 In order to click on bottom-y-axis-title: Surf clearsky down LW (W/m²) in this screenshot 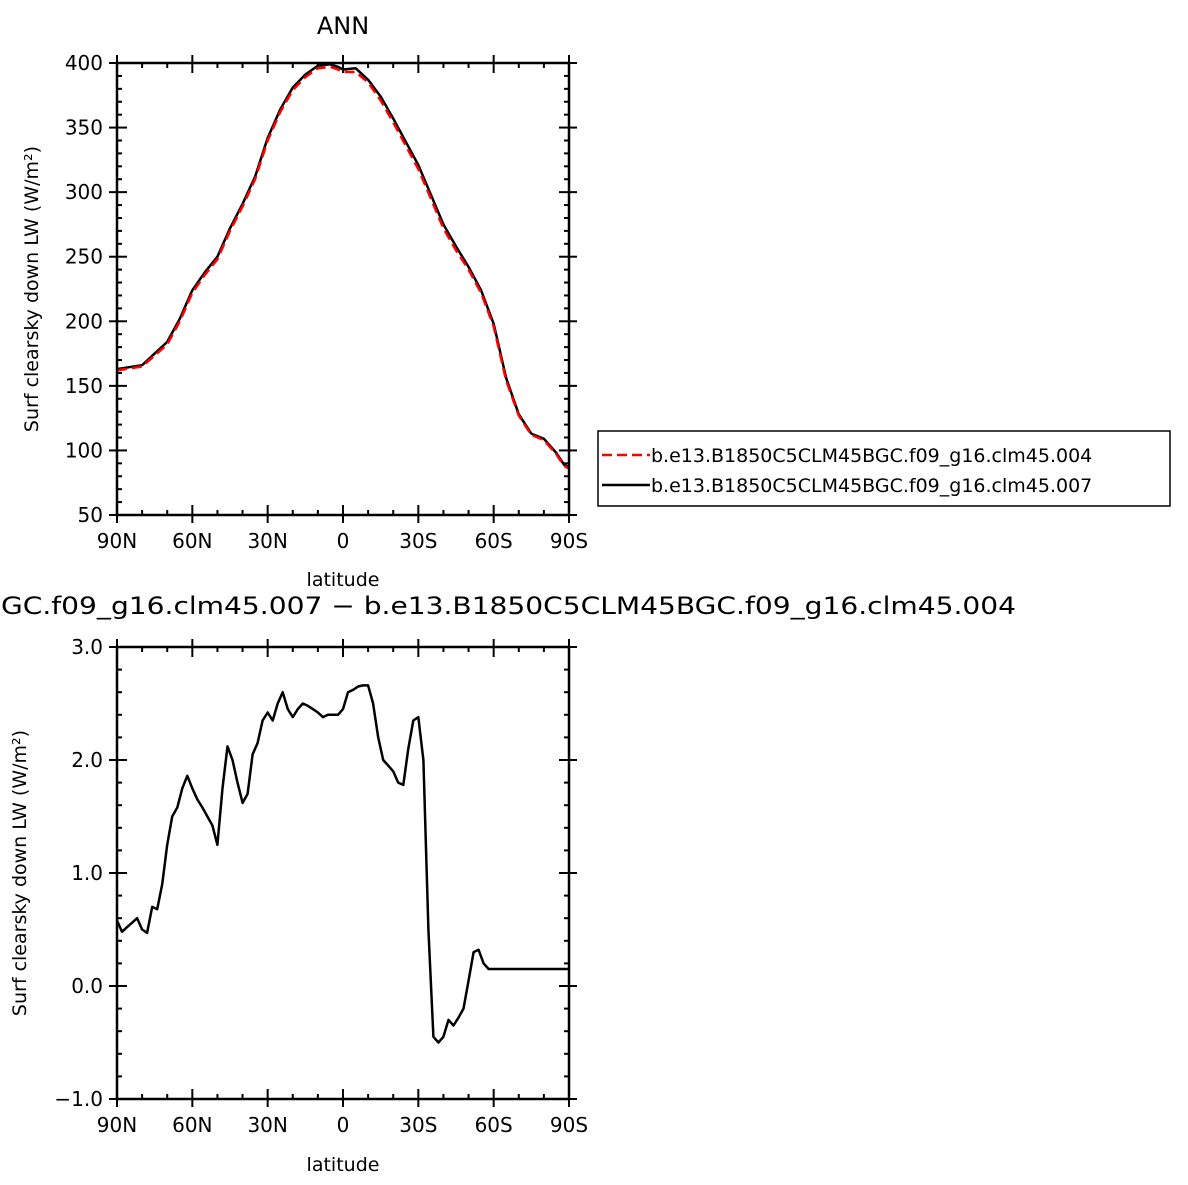, I will do `click(20, 873)`.